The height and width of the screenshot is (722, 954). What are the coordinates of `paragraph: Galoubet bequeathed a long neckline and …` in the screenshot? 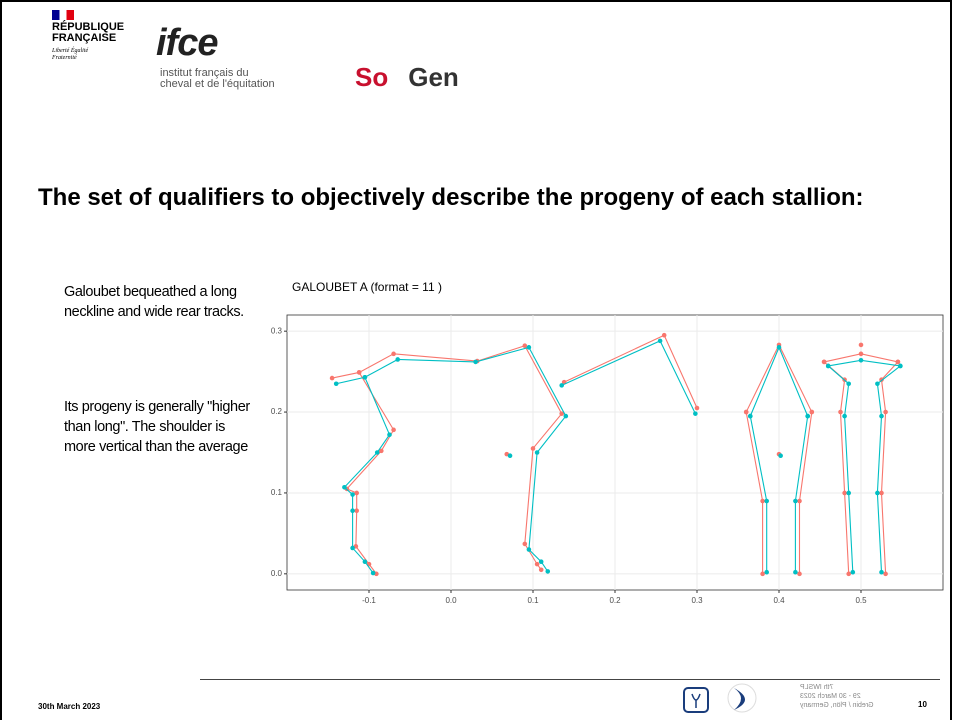 It's located at (154, 302).